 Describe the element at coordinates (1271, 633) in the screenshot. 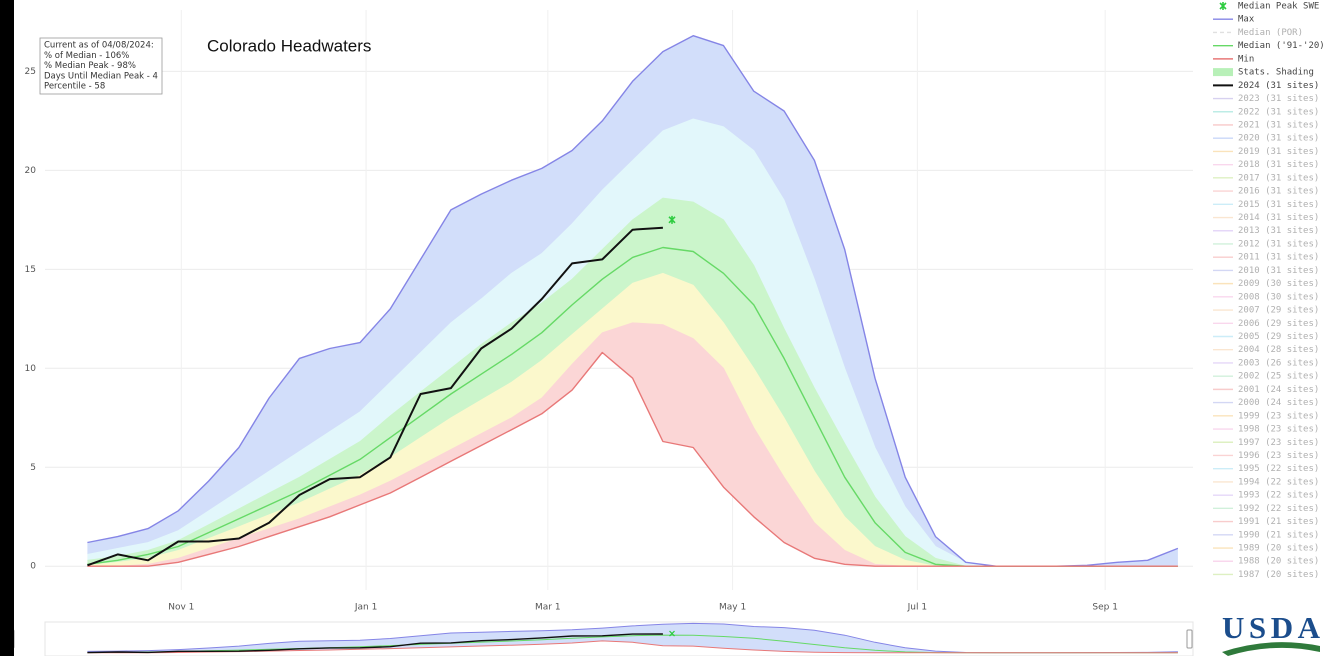

I see `usda-logo: USDA` at that location.